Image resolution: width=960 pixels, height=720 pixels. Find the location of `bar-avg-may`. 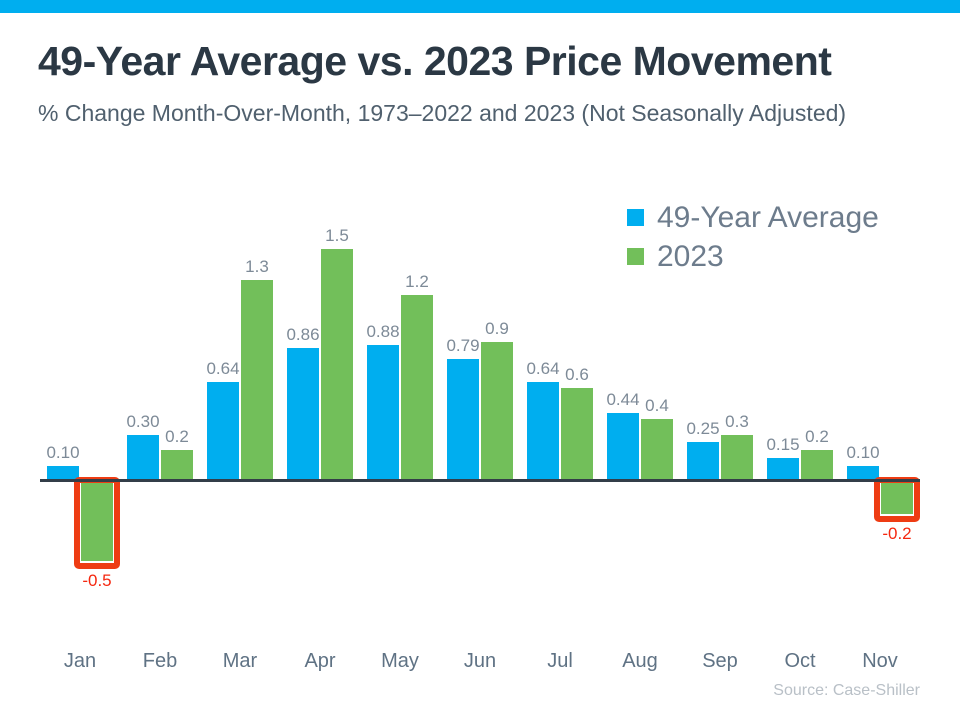

bar-avg-may is located at coordinates (383, 412).